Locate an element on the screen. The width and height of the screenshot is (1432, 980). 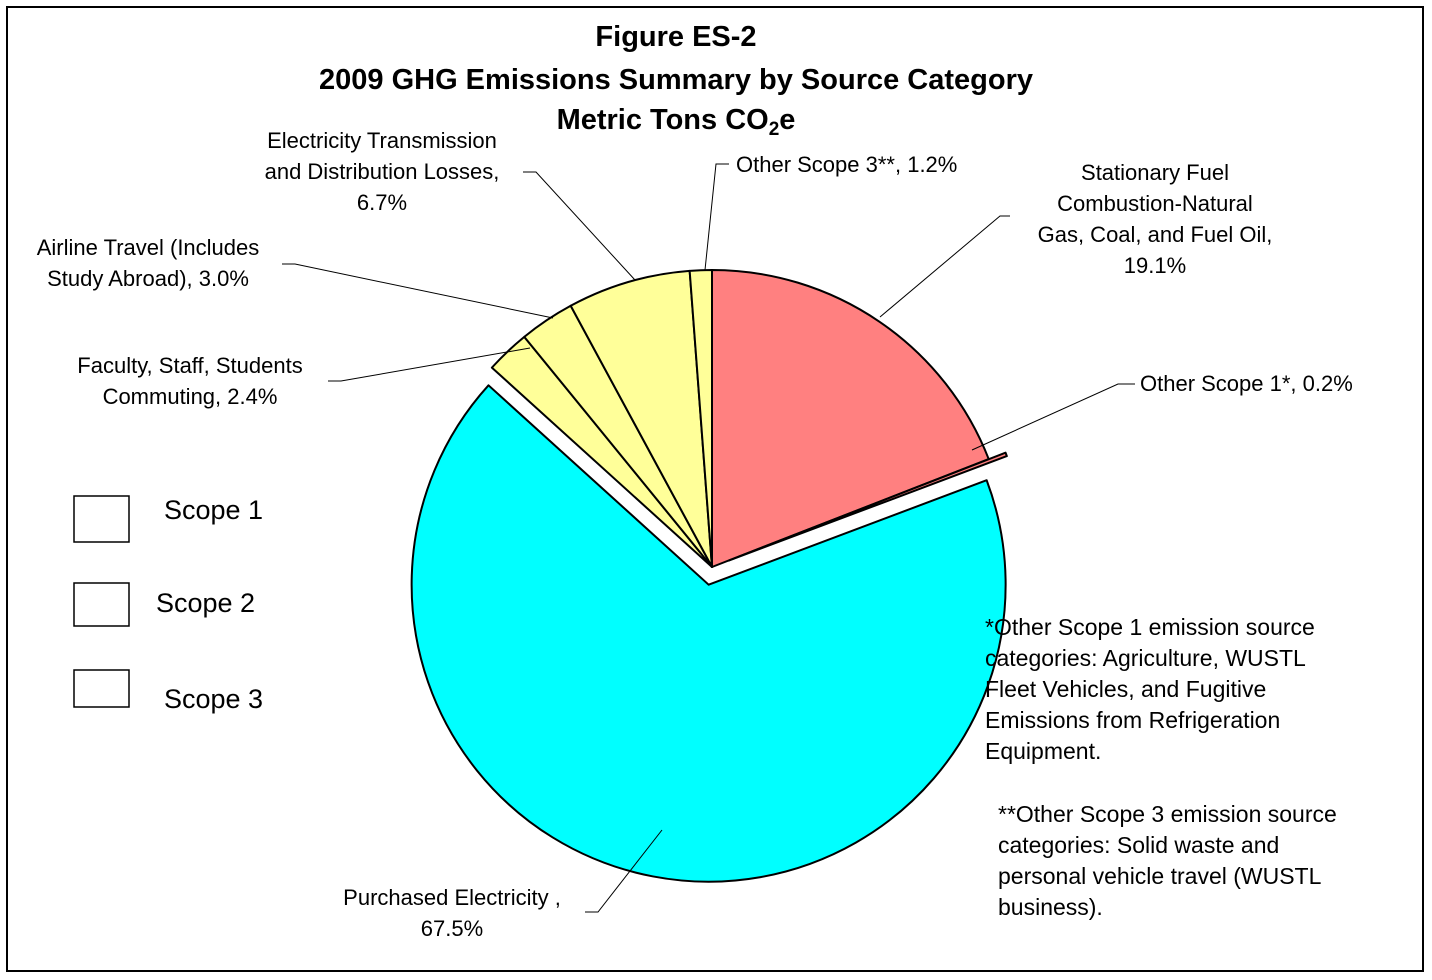
slice-label-line: Airline Travel (Includes is located at coordinates (148, 247).